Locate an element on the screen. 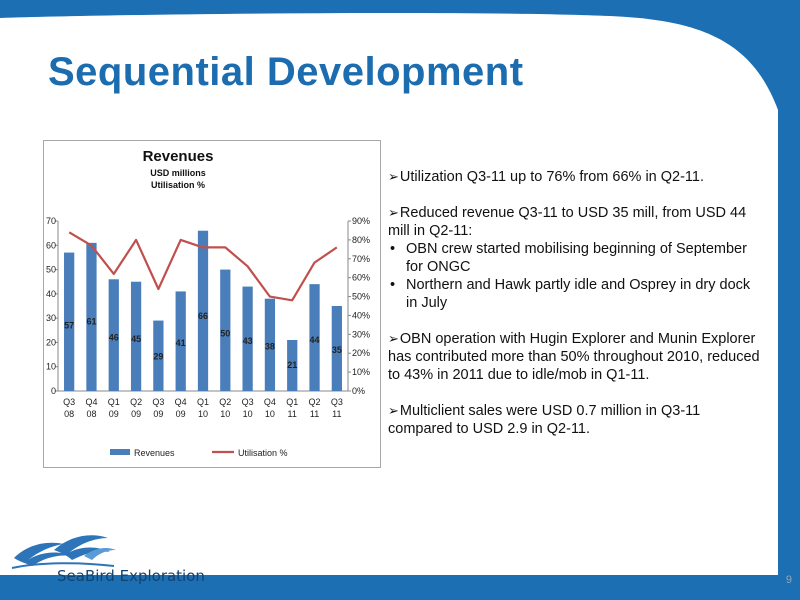  y-tick-label: 50 is located at coordinates (51, 270).